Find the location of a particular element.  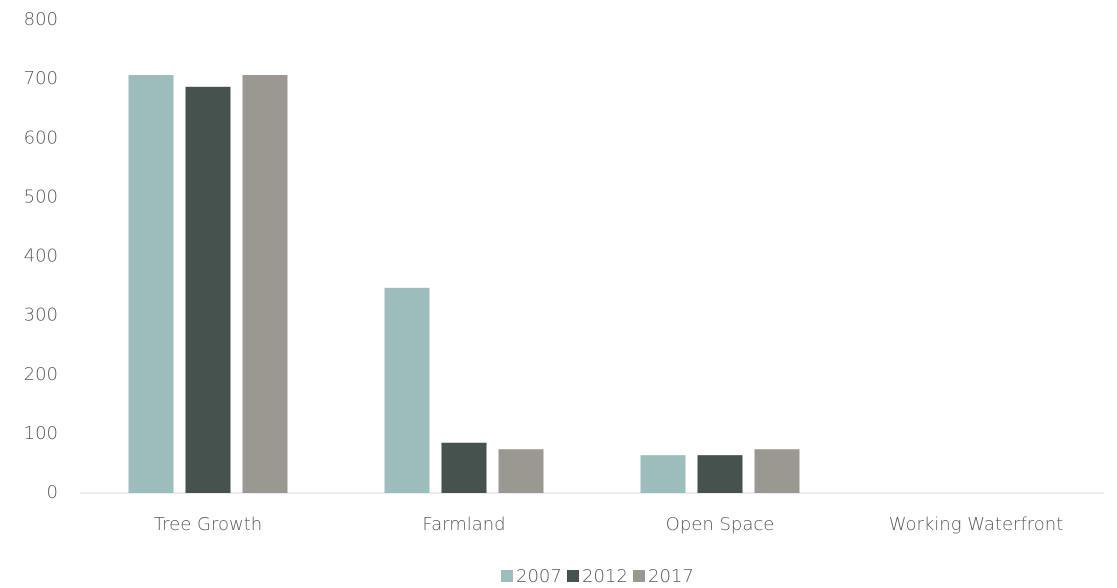

y-tick-label: 600 is located at coordinates (41, 137).